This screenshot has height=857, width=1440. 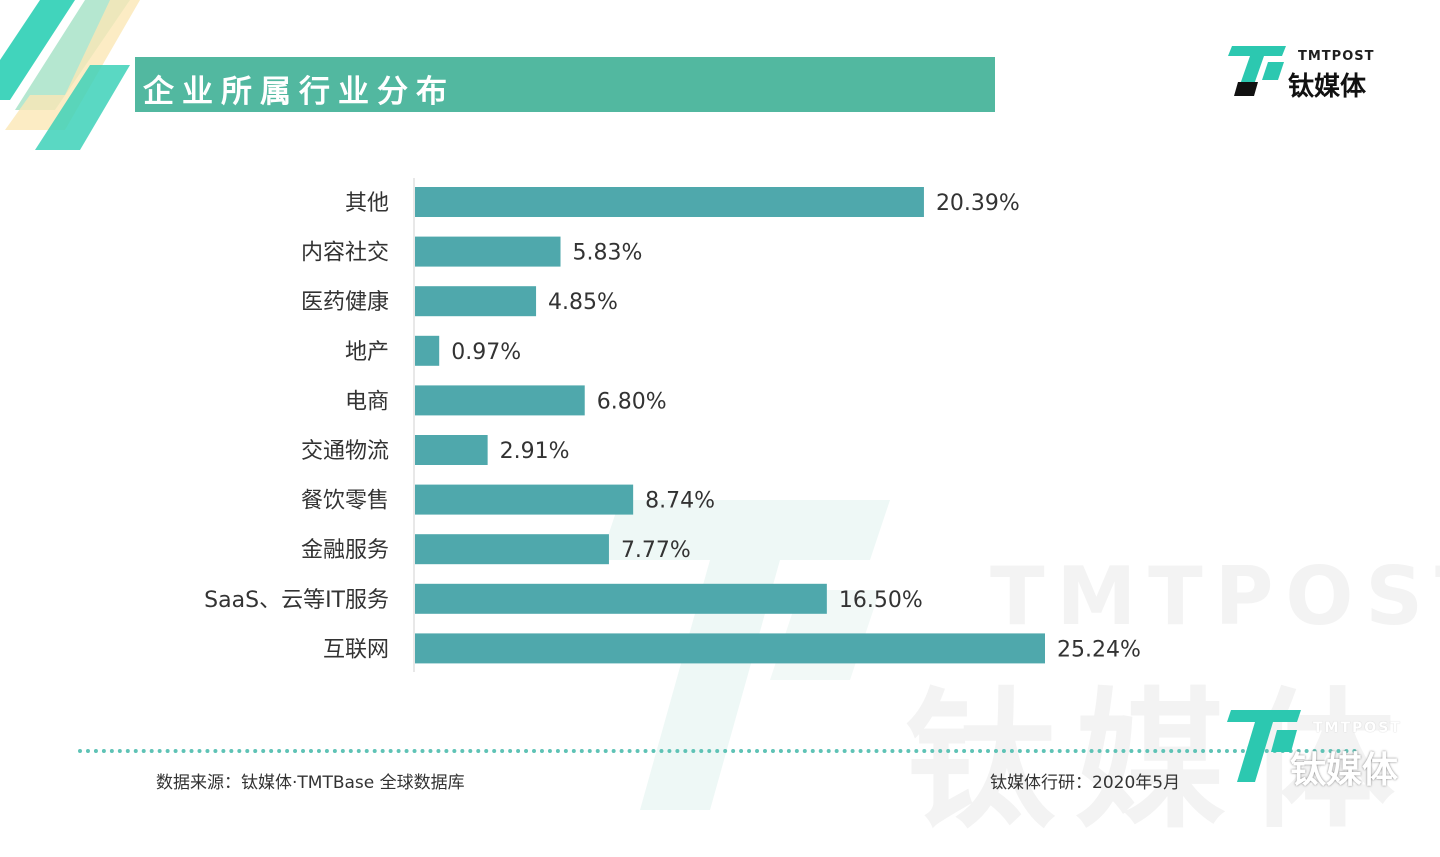 I want to click on logo-text-cn: 钛媒体, so click(x=1327, y=87).